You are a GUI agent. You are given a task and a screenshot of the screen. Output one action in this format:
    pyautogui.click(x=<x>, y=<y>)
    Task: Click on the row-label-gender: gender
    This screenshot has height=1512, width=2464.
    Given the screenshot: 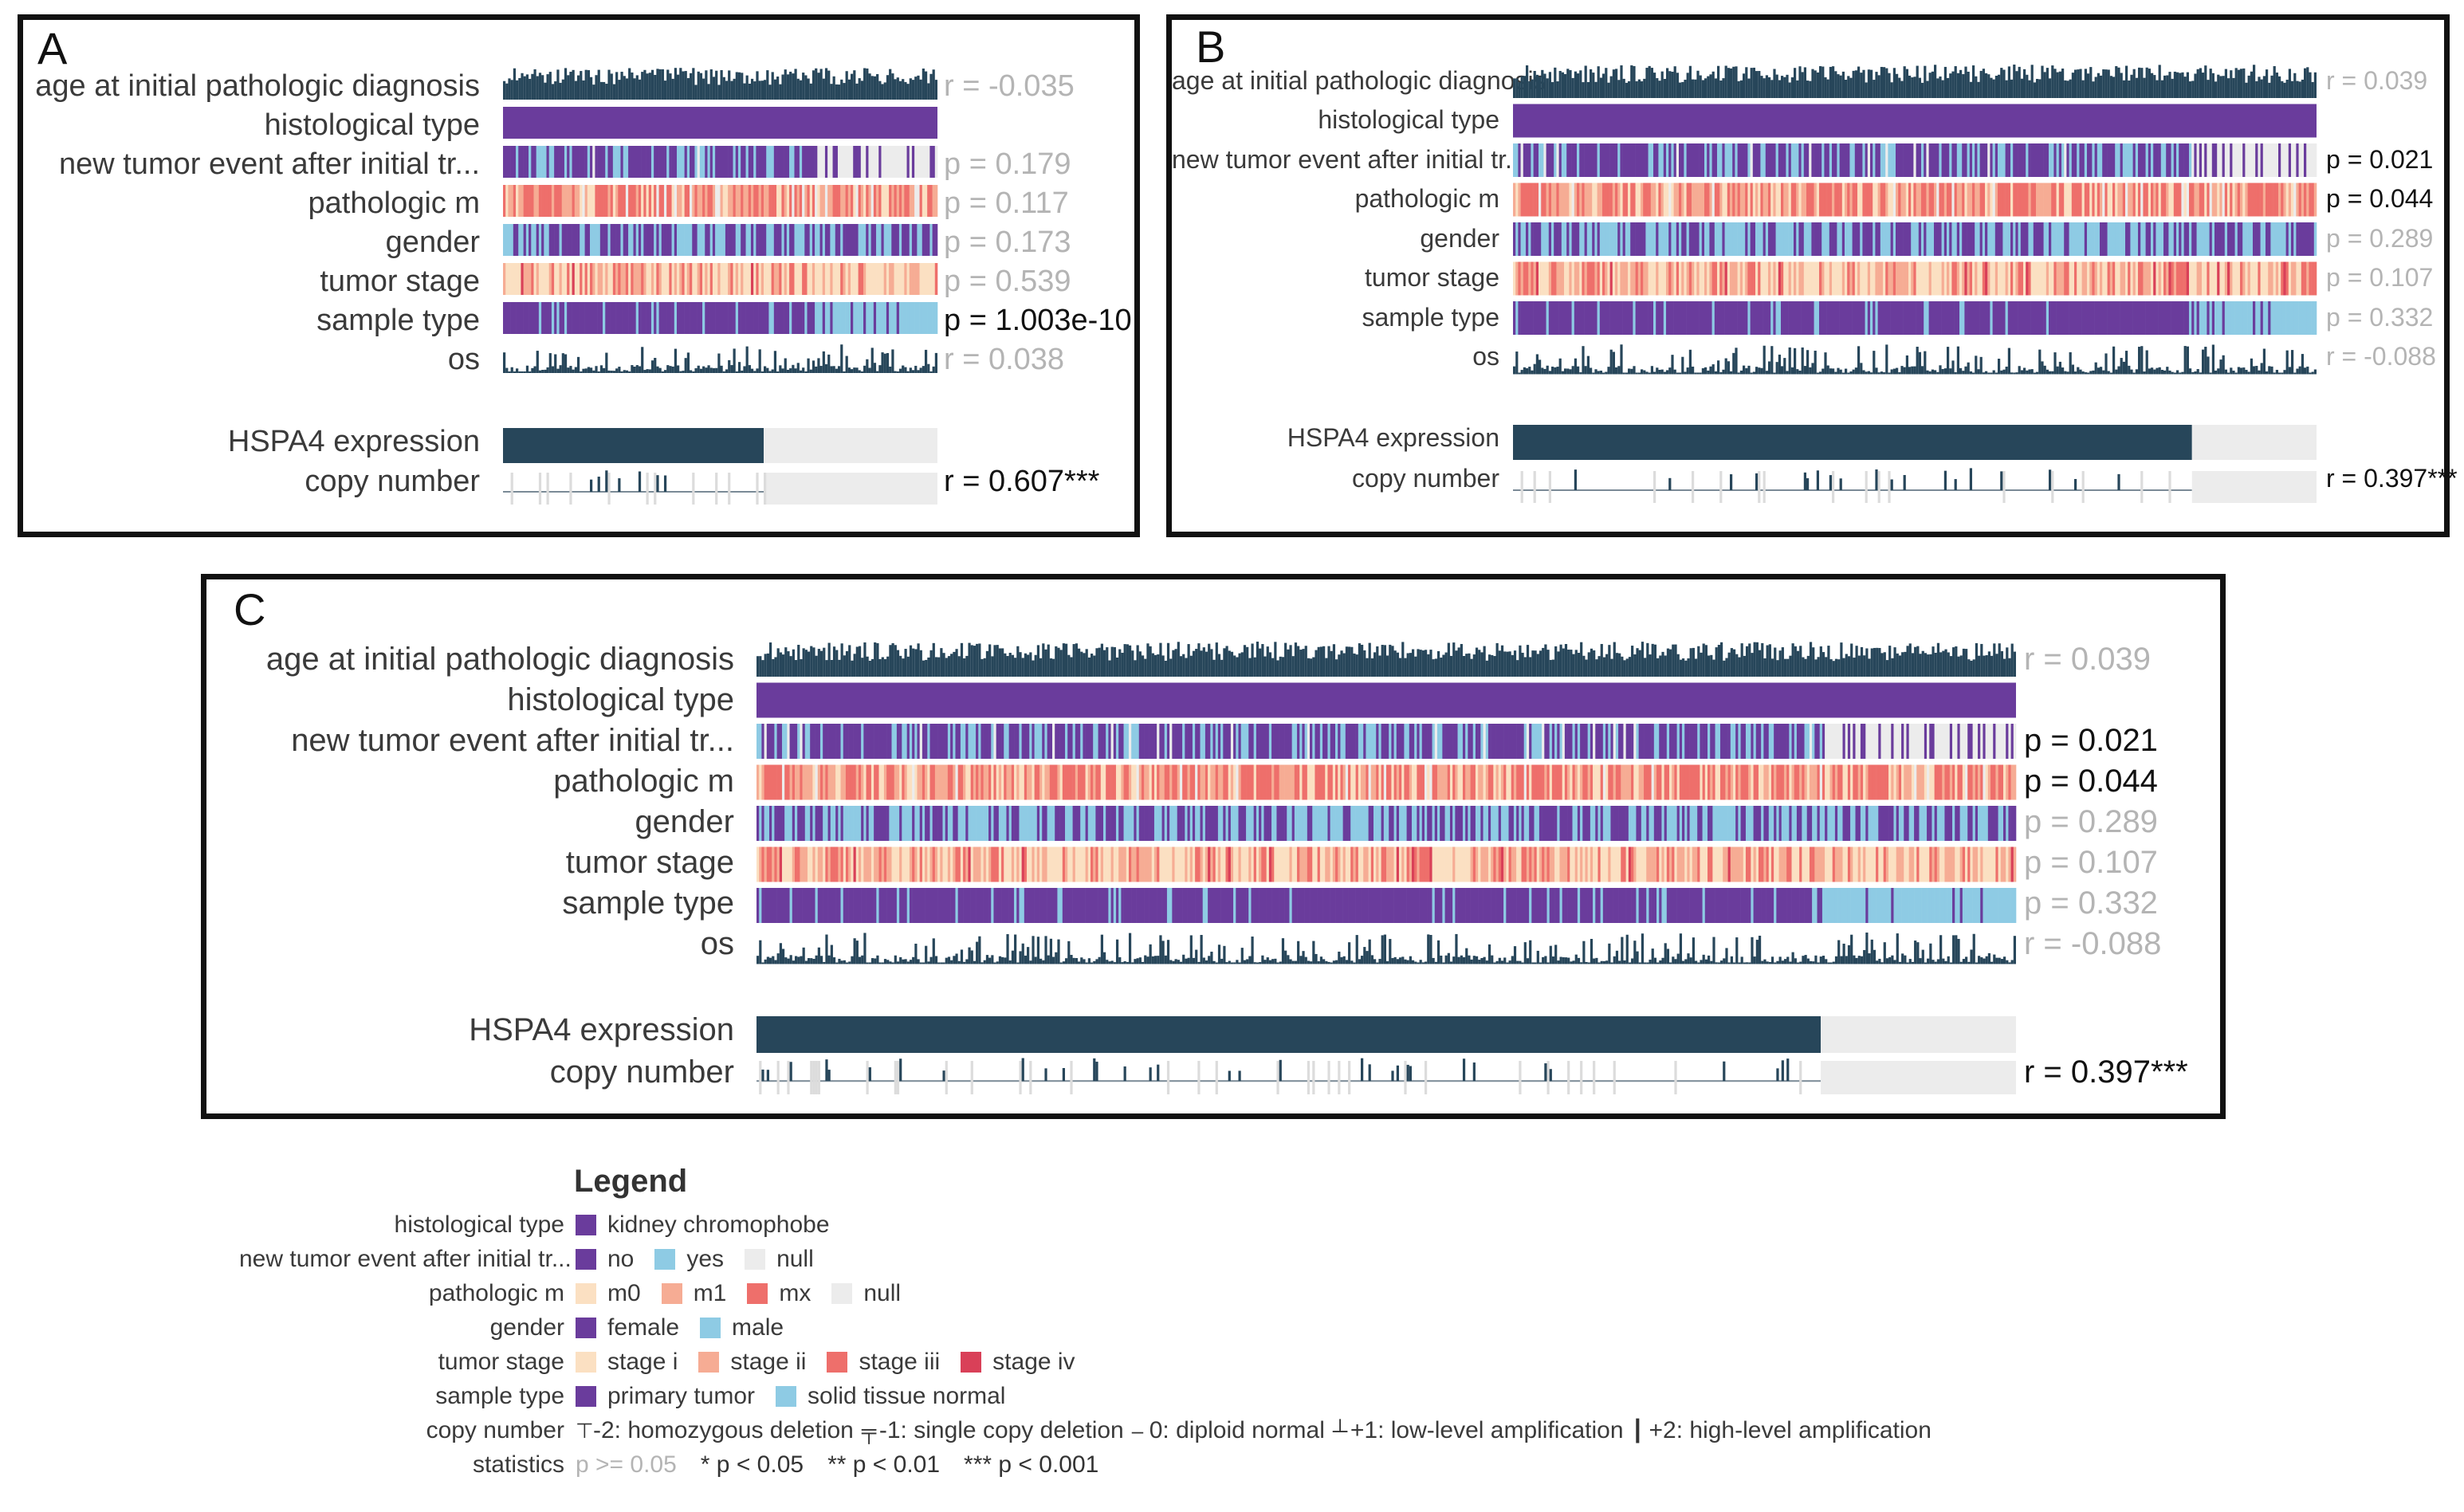 What is the action you would take?
    pyautogui.click(x=685, y=821)
    